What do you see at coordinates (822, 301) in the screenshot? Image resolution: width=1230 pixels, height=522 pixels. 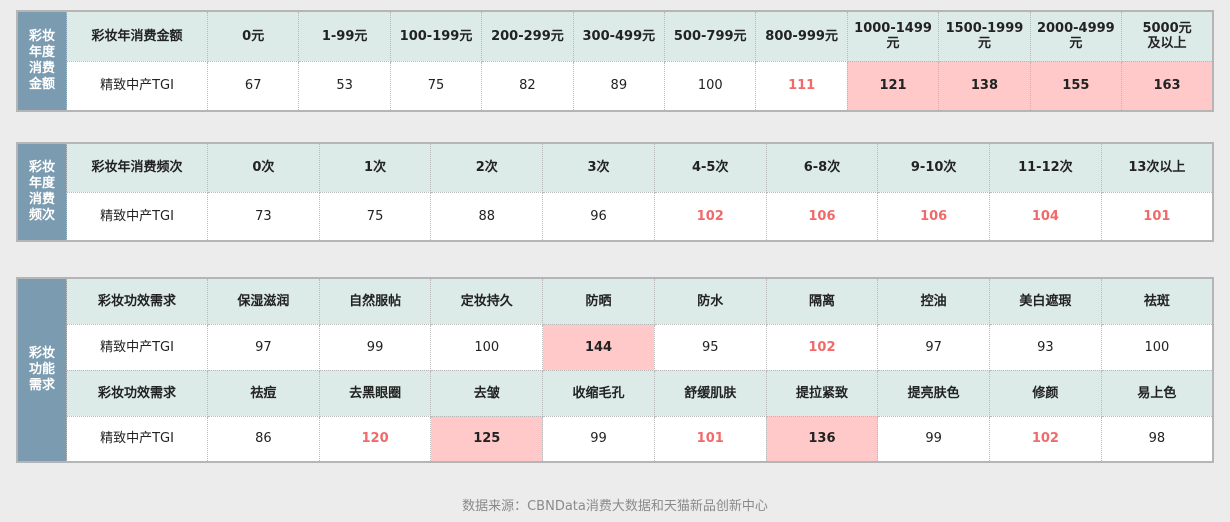 I see `column-header: 隔离` at bounding box center [822, 301].